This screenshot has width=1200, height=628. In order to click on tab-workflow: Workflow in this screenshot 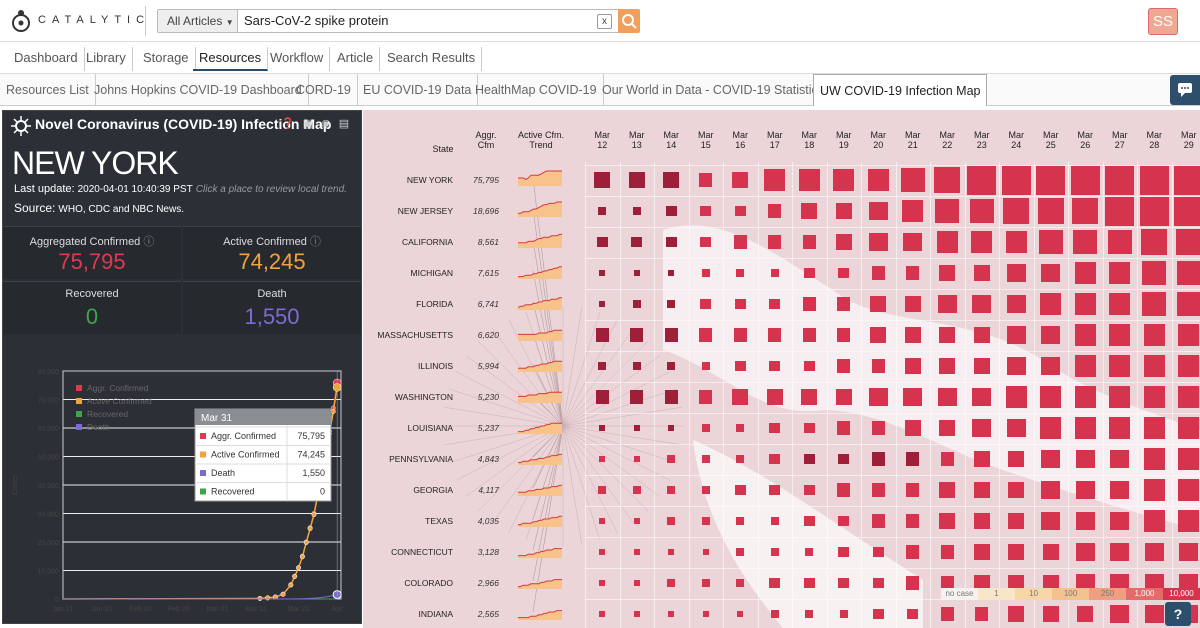, I will do `click(297, 59)`.